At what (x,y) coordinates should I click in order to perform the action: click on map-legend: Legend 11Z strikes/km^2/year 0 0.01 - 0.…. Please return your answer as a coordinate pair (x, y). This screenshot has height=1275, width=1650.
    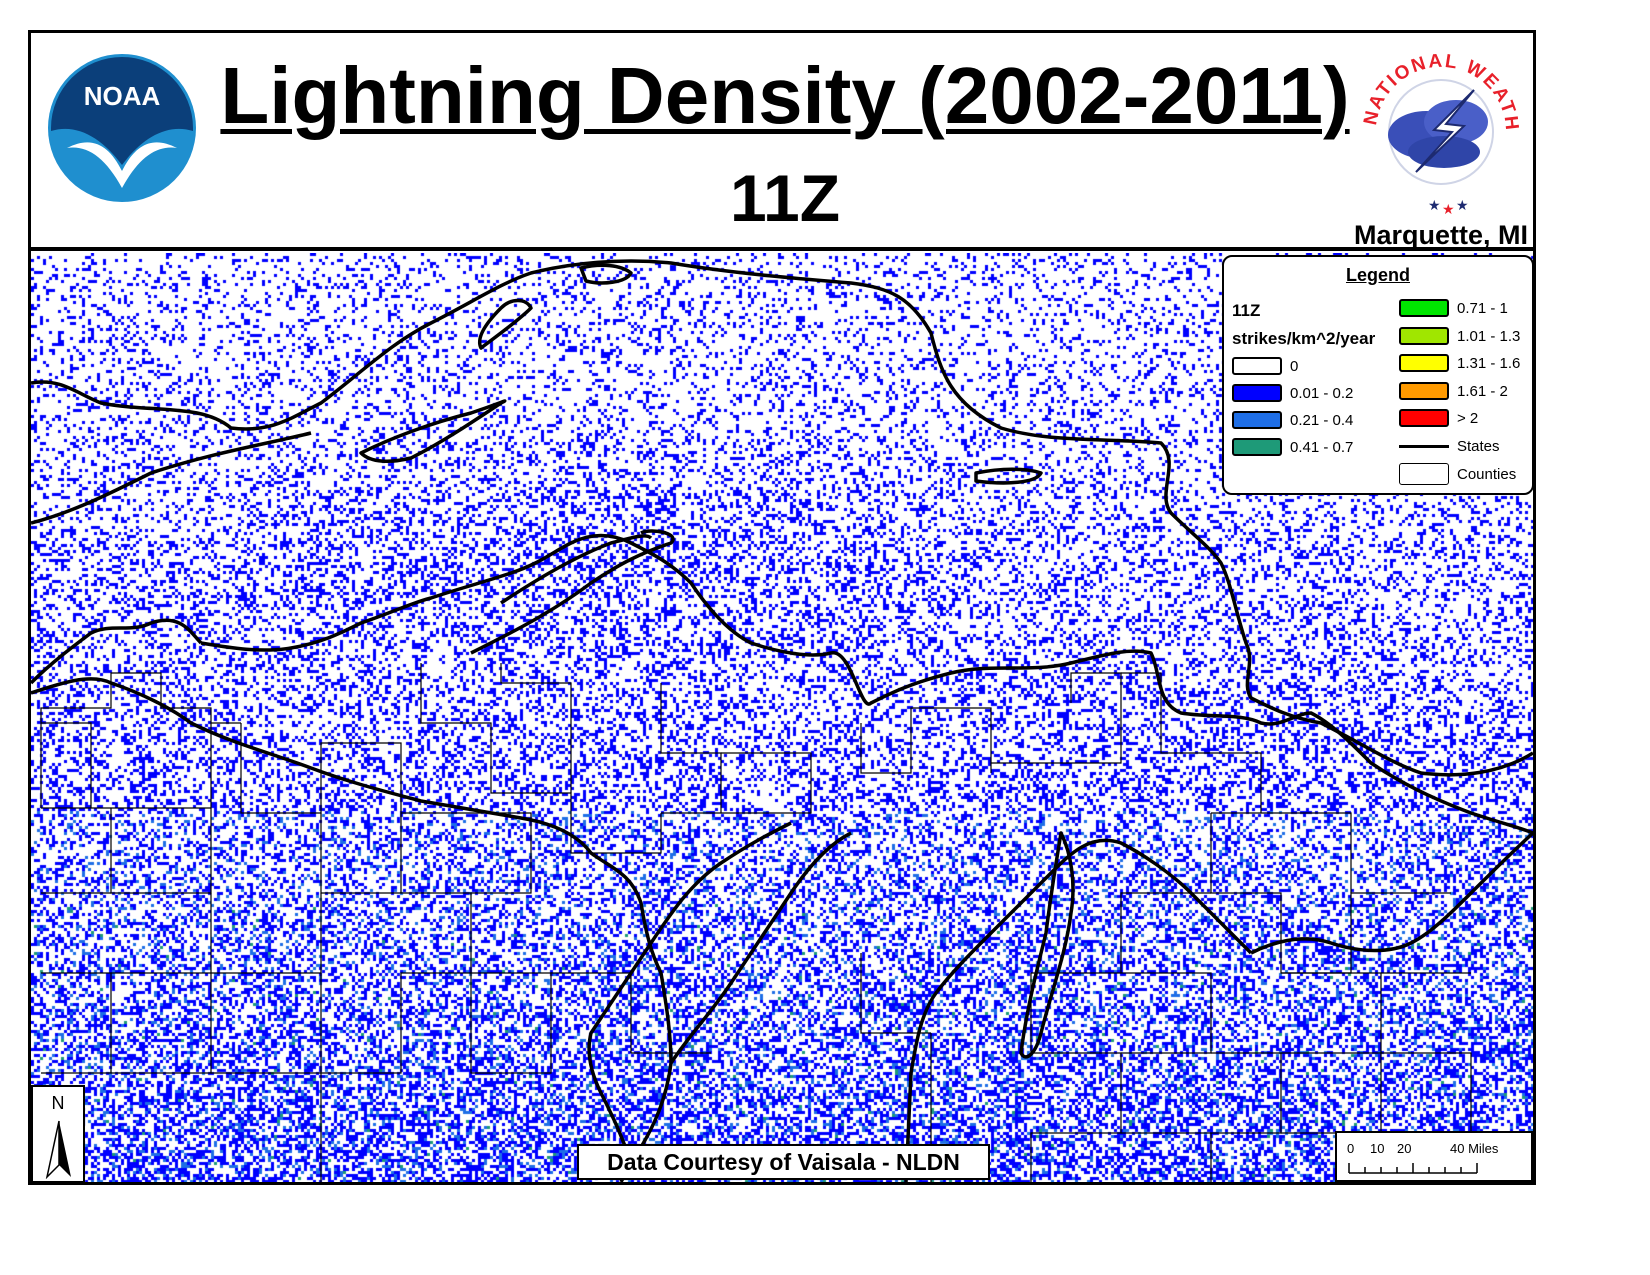
    Looking at the image, I should click on (1378, 375).